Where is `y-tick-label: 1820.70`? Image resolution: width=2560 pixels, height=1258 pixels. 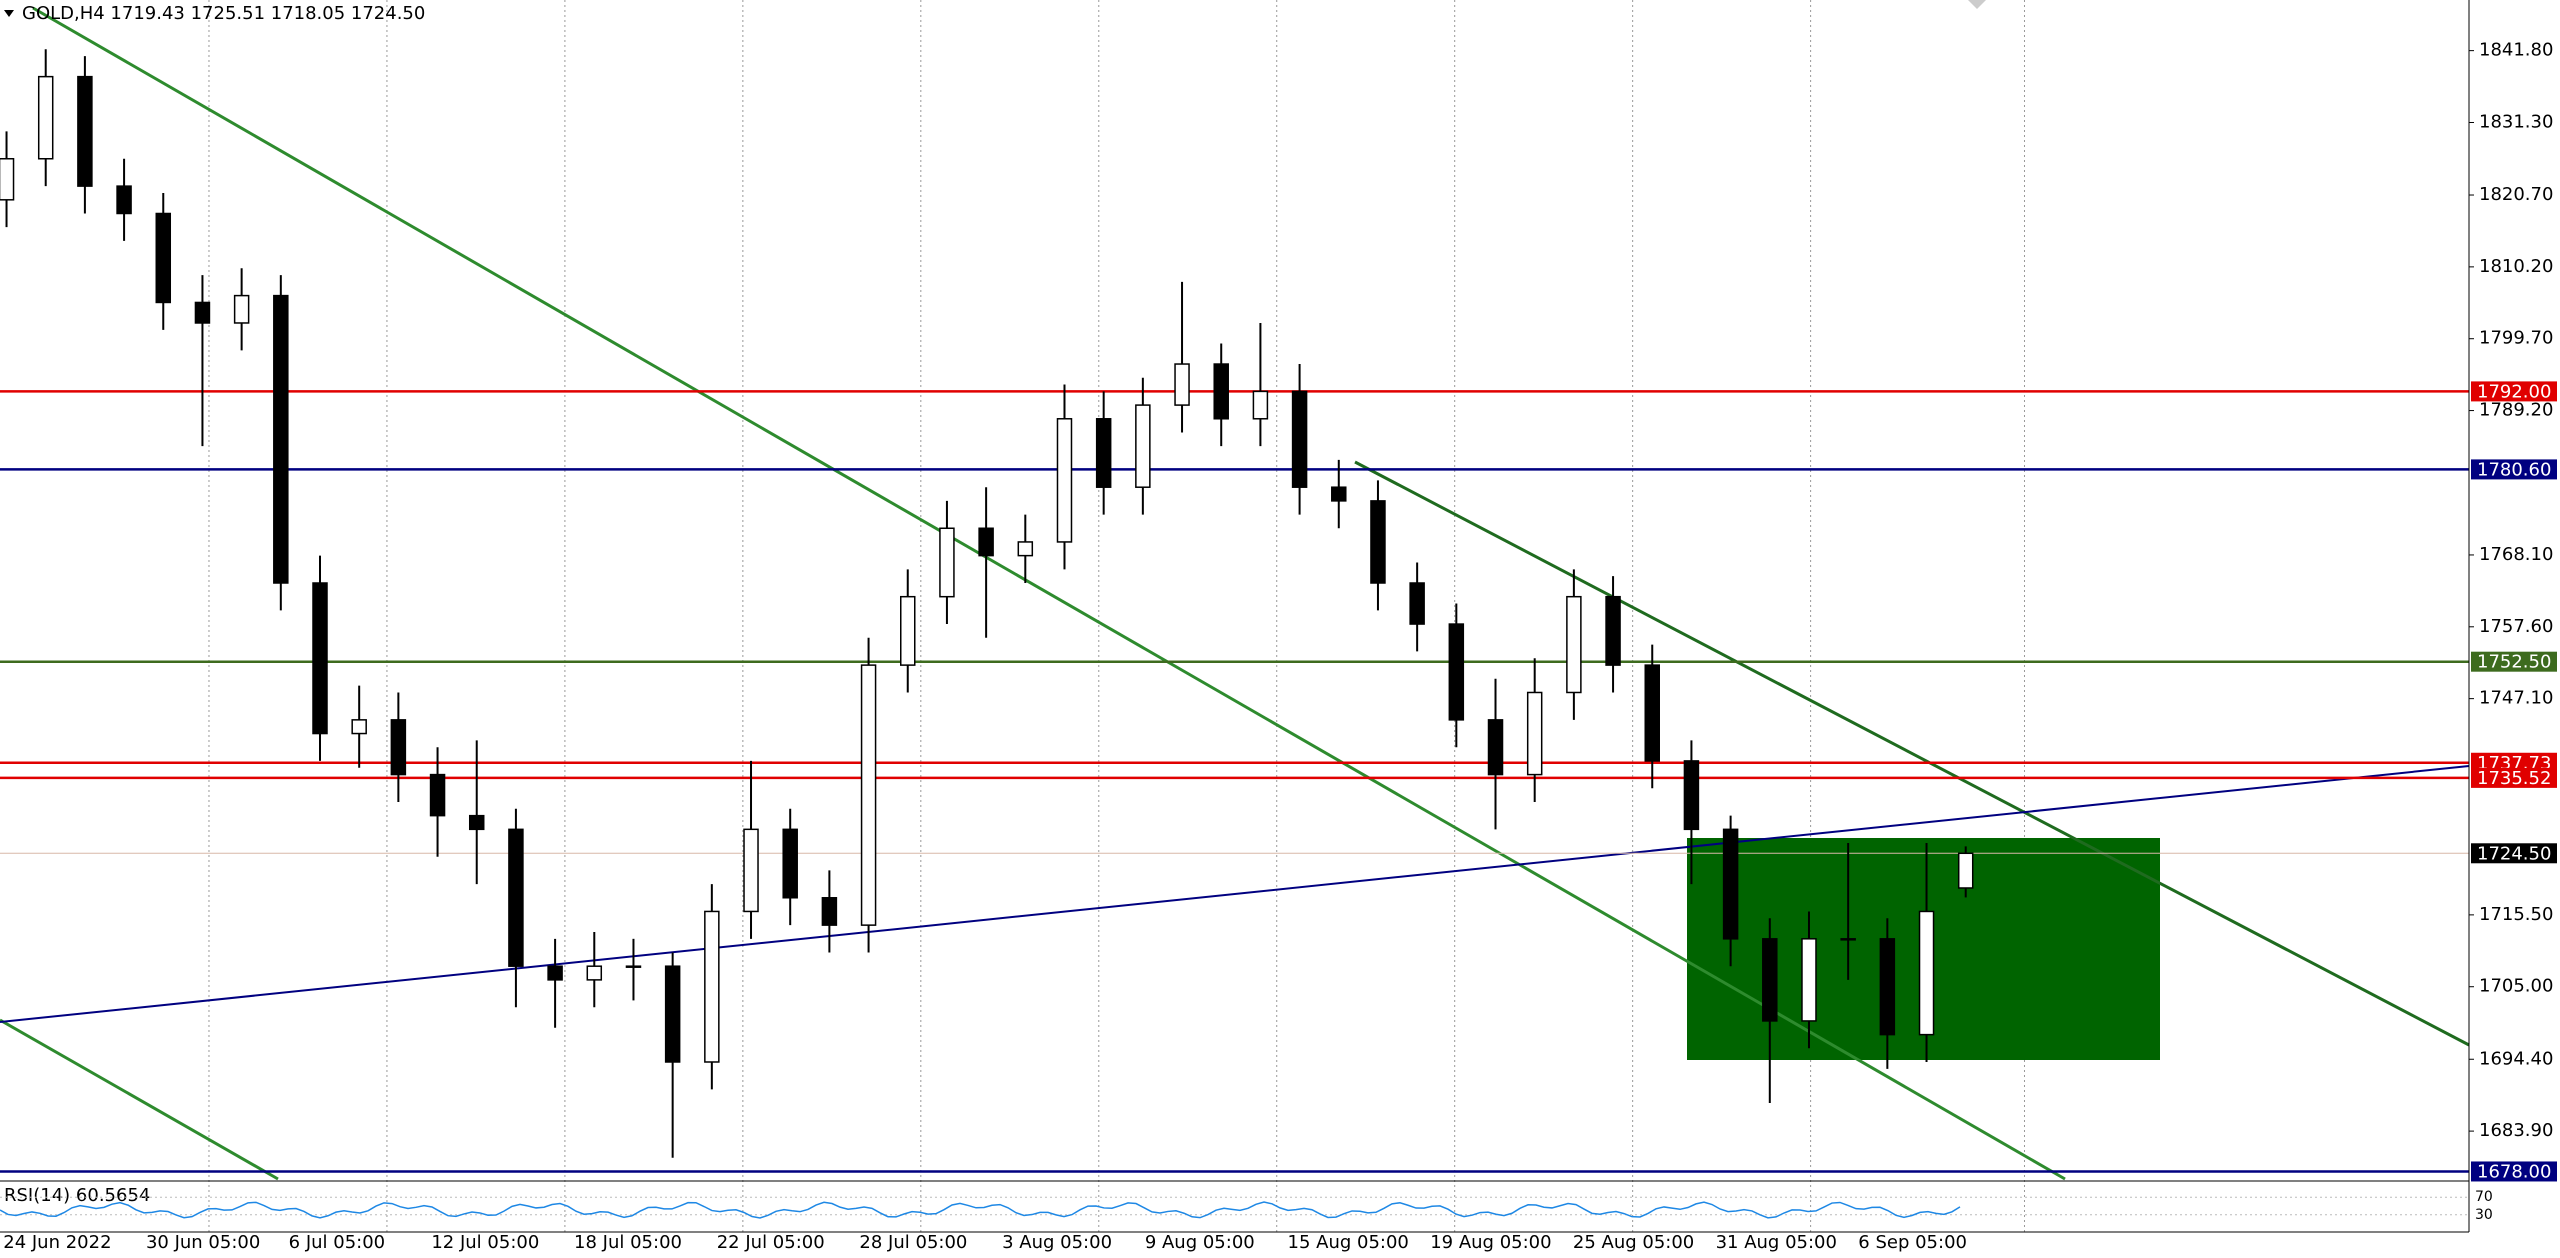 y-tick-label: 1820.70 is located at coordinates (2516, 194).